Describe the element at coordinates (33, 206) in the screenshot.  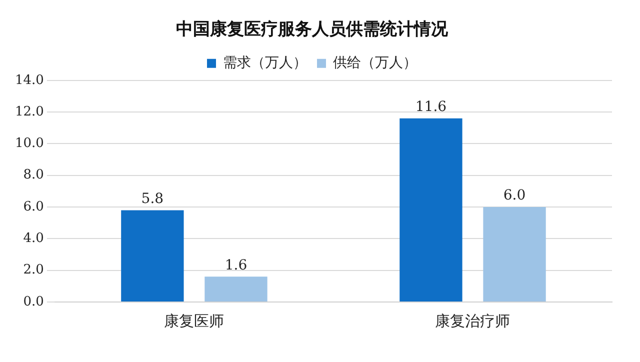
I see `y-tick-label: 6.0` at that location.